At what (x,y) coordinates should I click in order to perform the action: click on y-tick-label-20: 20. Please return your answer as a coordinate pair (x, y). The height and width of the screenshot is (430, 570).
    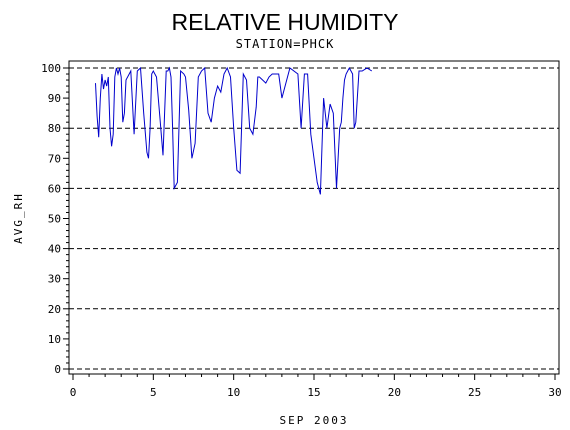
    Looking at the image, I should click on (54, 309).